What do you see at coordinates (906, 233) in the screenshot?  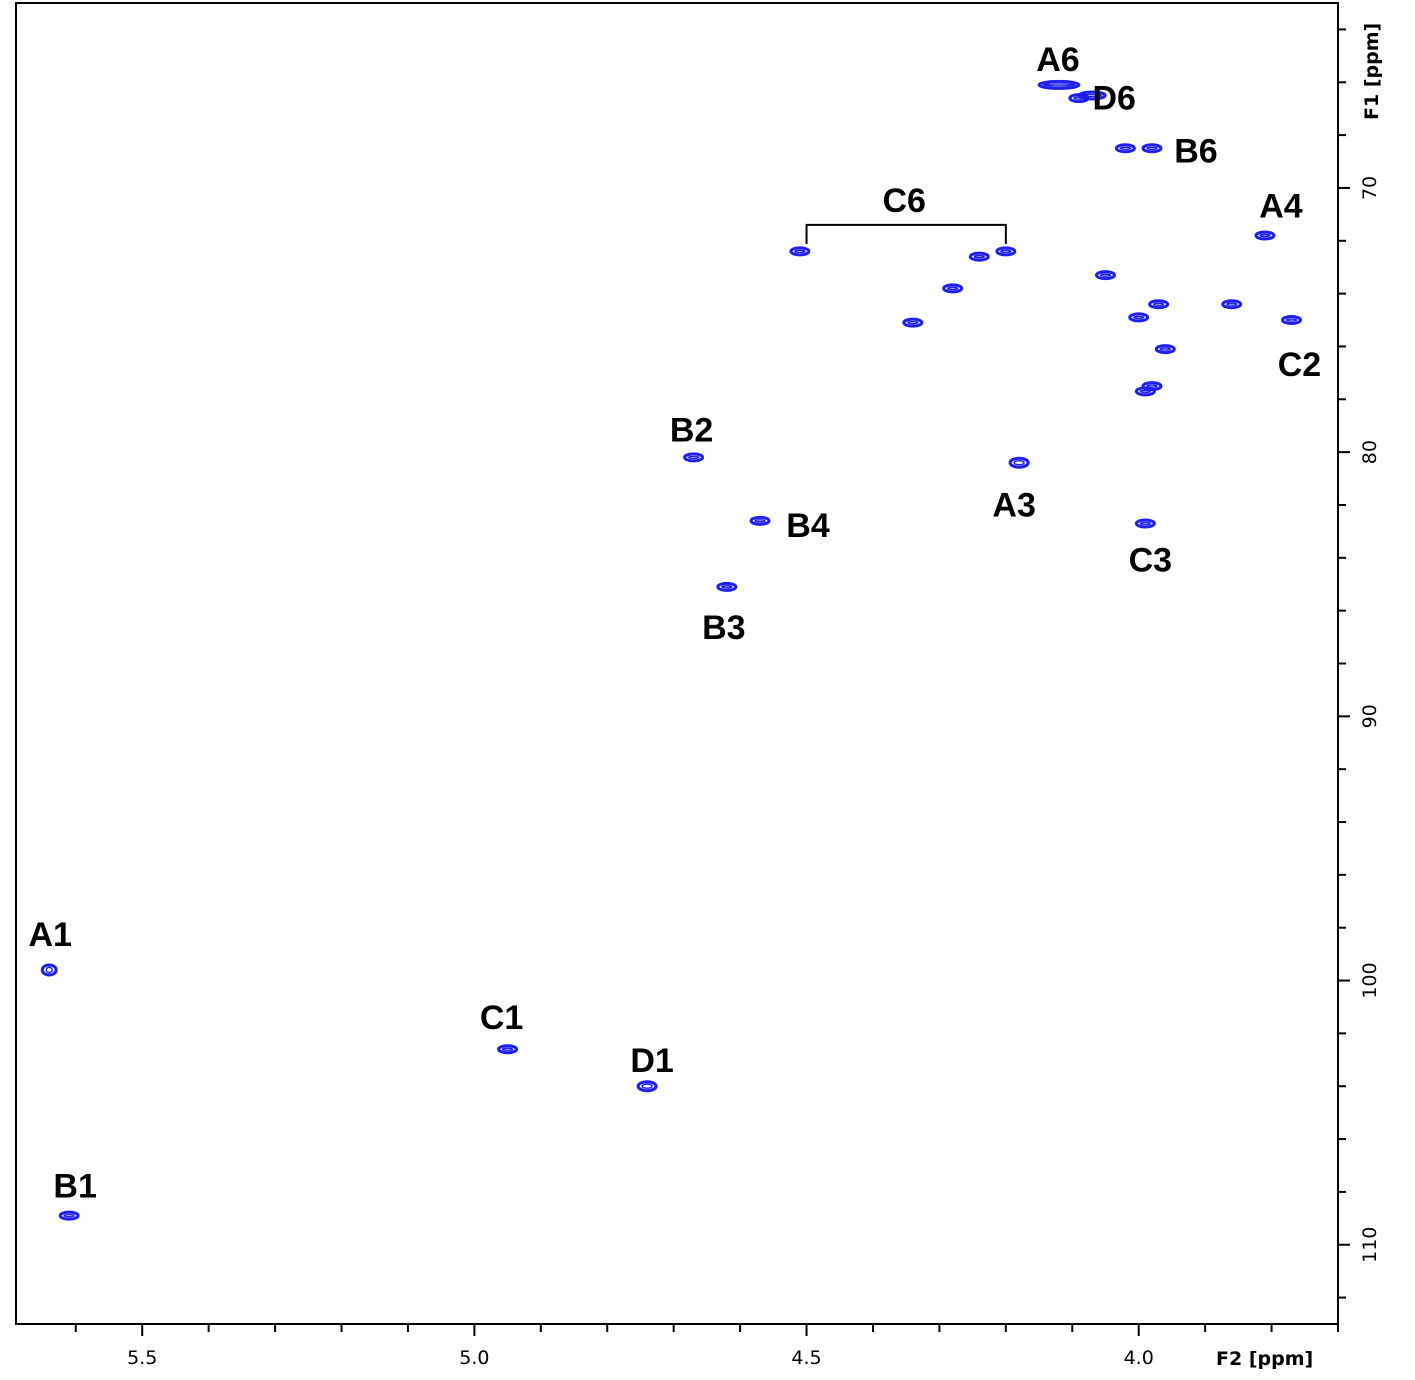 I see `bracket-annotation` at bounding box center [906, 233].